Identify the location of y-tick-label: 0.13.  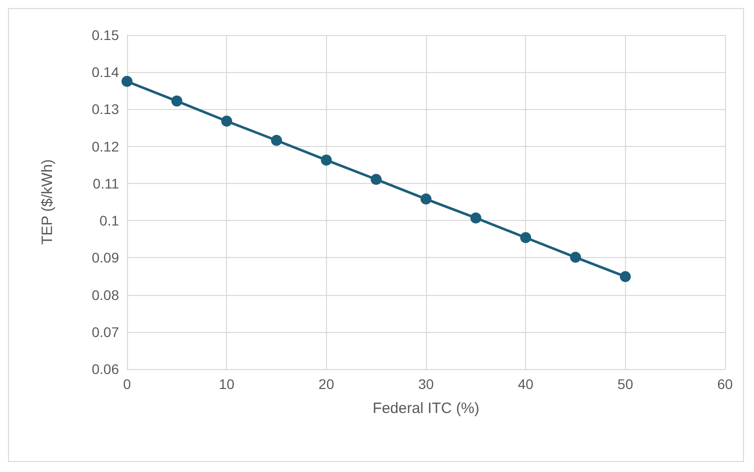
(106, 109).